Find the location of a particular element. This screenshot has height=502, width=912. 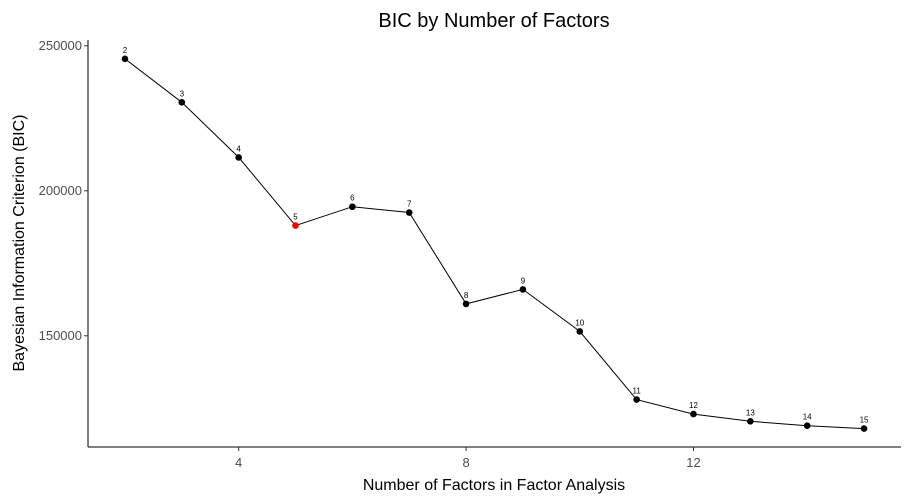

data-point-label: 12 is located at coordinates (693, 405).